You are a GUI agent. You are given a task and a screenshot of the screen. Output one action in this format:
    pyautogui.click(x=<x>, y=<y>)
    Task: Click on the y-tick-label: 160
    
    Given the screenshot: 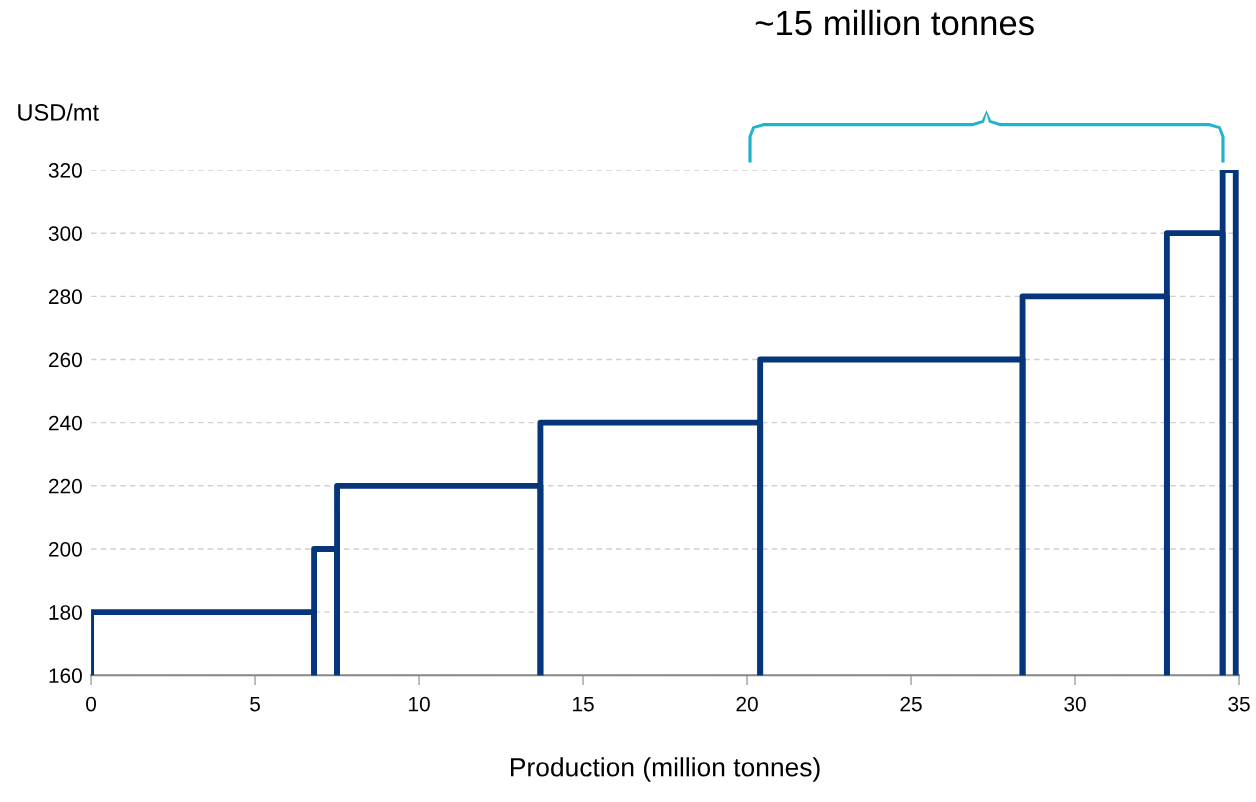 What is the action you would take?
    pyautogui.click(x=65, y=676)
    